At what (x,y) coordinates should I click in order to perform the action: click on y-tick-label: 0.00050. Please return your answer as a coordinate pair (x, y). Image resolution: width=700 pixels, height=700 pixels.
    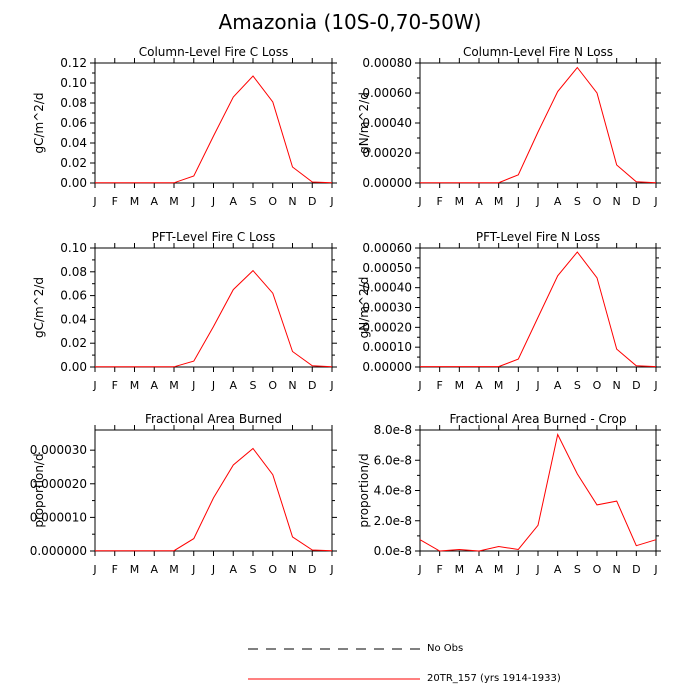
    Looking at the image, I should click on (387, 268).